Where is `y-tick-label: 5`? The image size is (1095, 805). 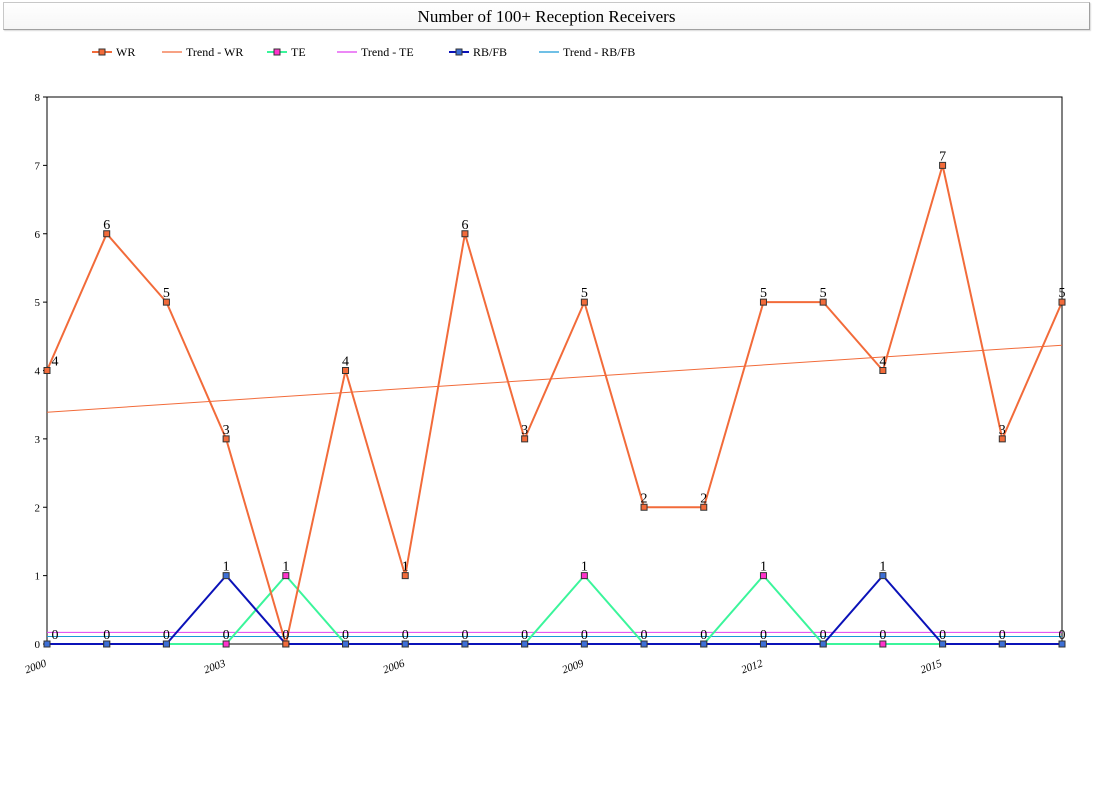
y-tick-label: 5 is located at coordinates (38, 303).